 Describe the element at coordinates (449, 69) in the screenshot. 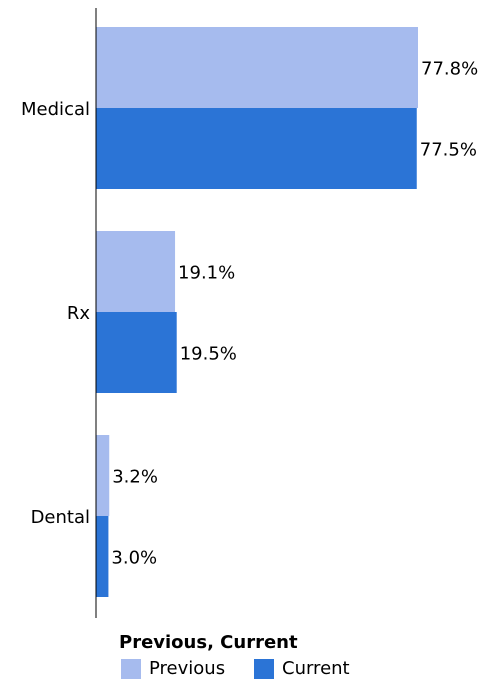

I see `data-label-medical-previous: 77.8%` at that location.